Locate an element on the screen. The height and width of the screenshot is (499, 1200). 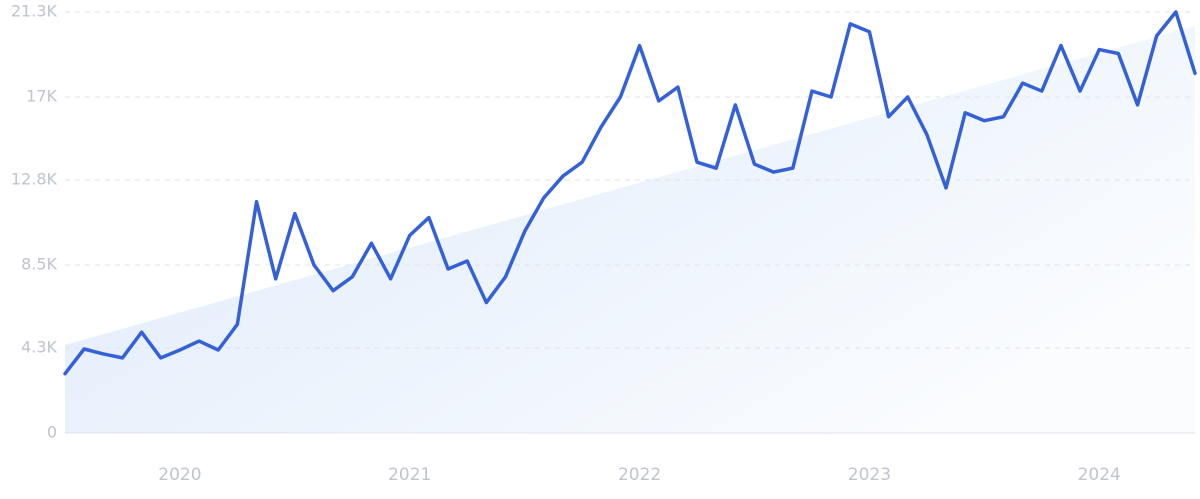
y-tick-label: 0 is located at coordinates (52, 432).